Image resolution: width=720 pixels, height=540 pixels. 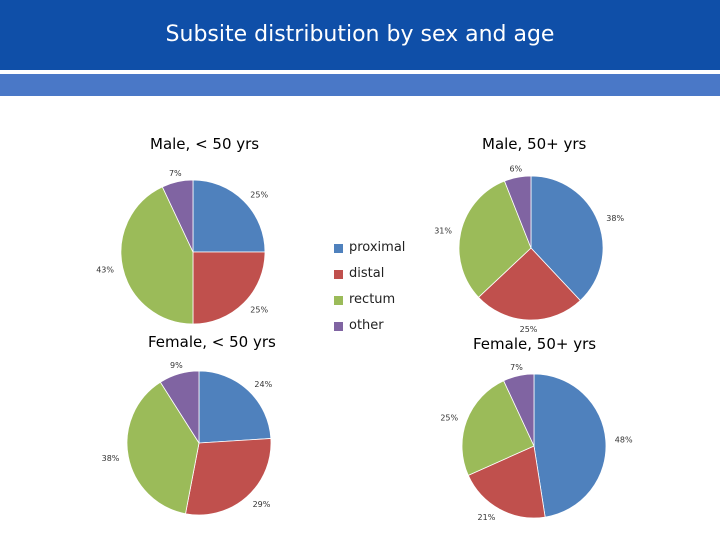 I want to click on pie-slice-male-50-plus-distal, so click(x=529, y=284).